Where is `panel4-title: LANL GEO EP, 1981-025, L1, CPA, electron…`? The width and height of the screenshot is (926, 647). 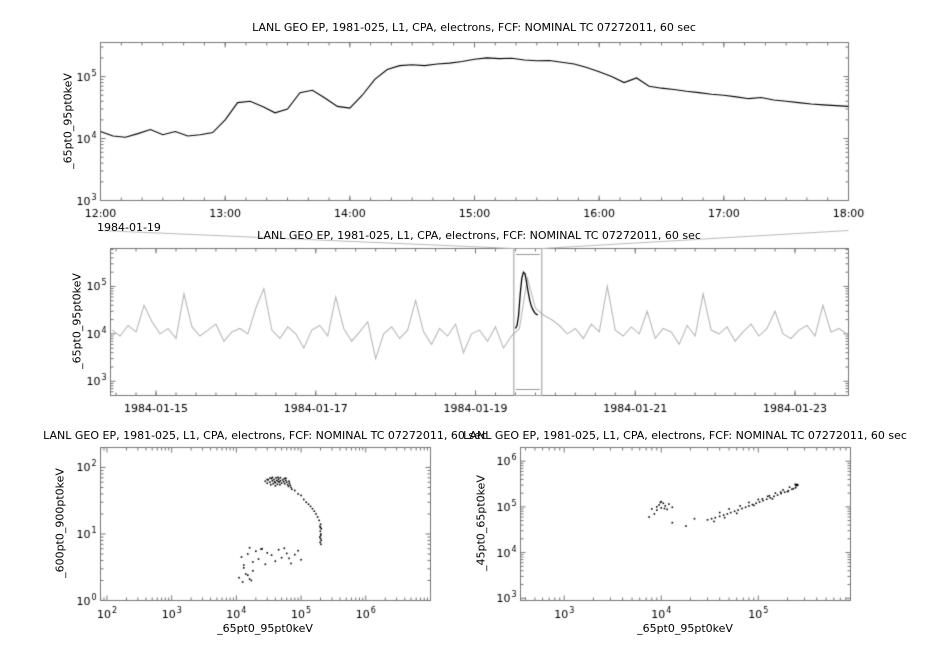 panel4-title: LANL GEO EP, 1981-025, L1, CPA, electron… is located at coordinates (685, 435).